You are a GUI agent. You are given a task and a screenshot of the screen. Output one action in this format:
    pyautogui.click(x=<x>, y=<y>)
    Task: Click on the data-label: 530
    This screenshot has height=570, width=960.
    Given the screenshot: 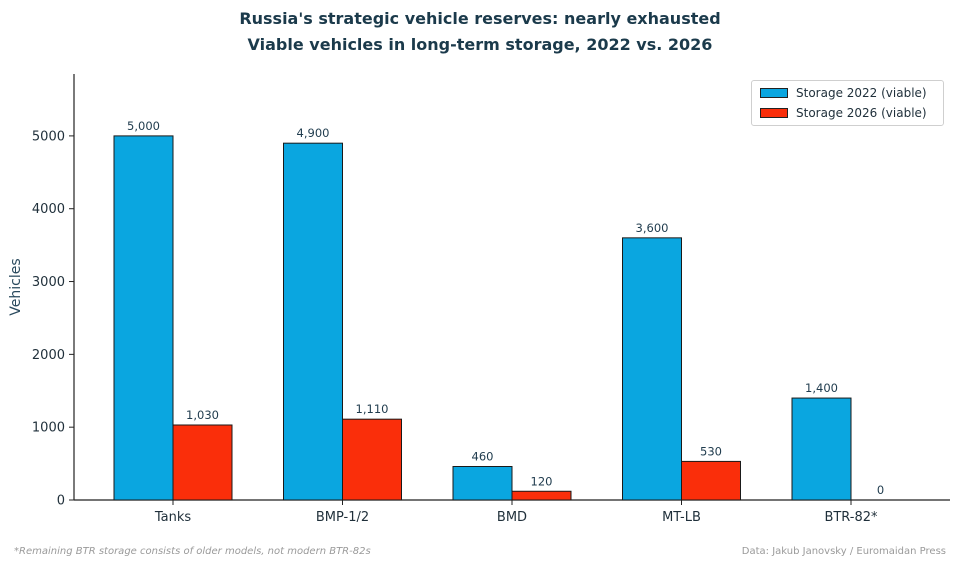 What is the action you would take?
    pyautogui.click(x=711, y=451)
    